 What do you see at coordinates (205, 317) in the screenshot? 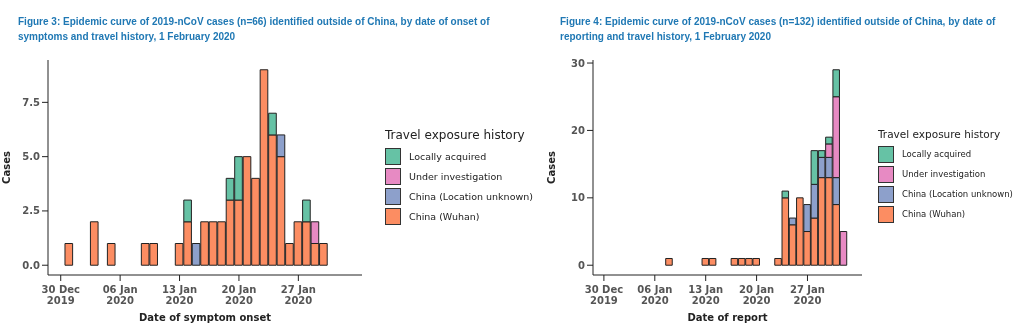
I see `x-axis-title: Date of symptom onset` at bounding box center [205, 317].